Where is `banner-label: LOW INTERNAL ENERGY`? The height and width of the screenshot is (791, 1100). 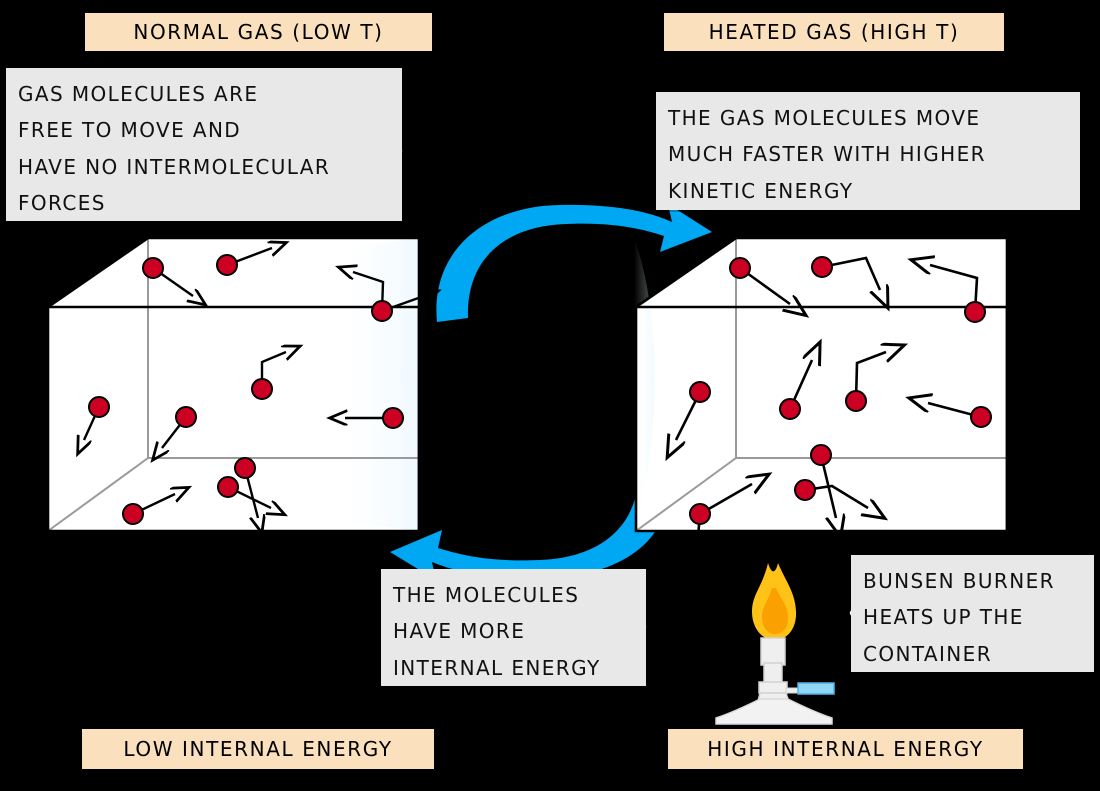 banner-label: LOW INTERNAL ENERGY is located at coordinates (258, 749).